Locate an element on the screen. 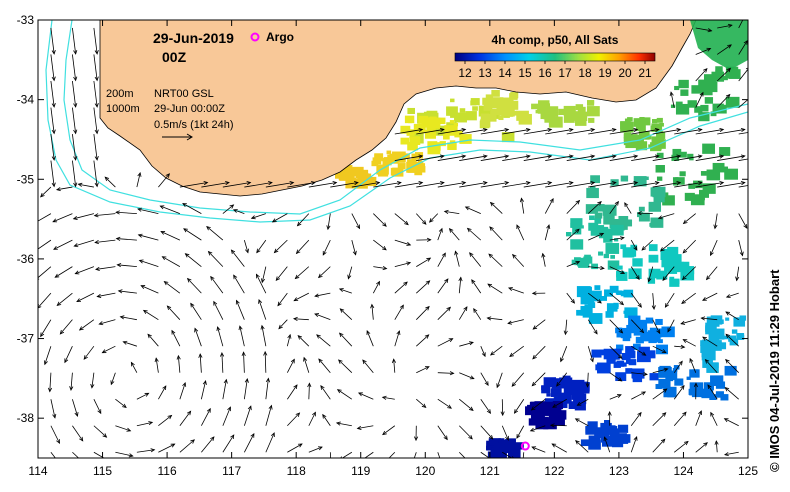 The height and width of the screenshot is (492, 790). imos-credit: © IMOS 04-Jul-2019 11:29 Hobart is located at coordinates (774, 371).